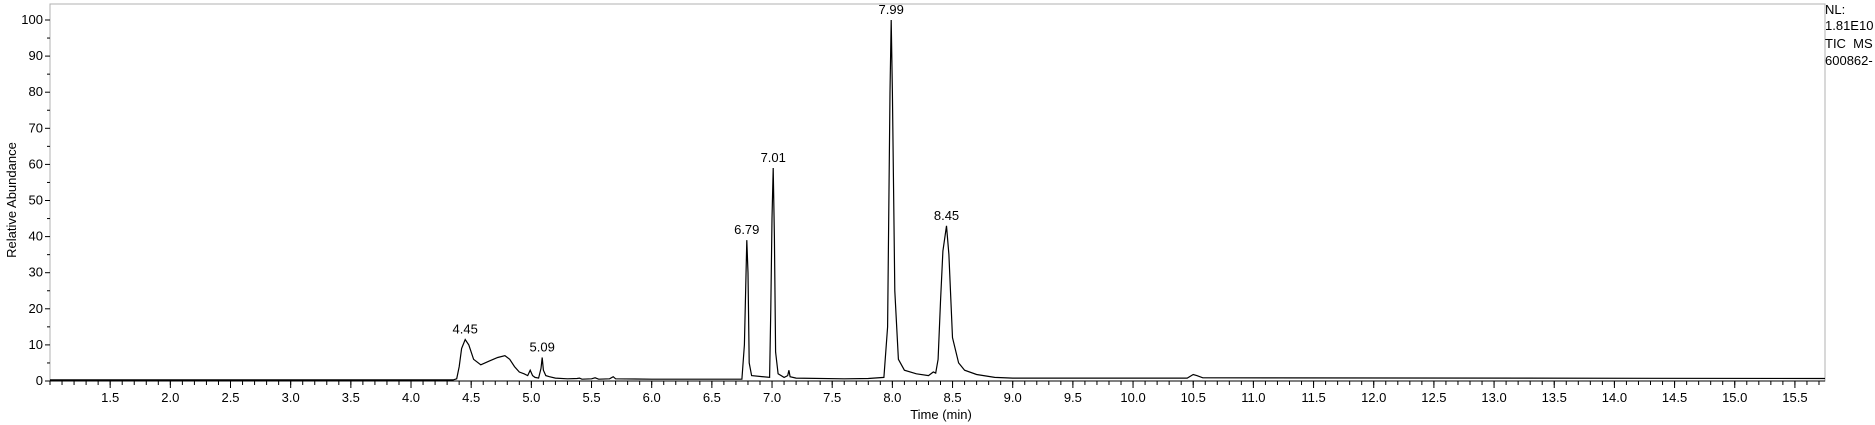 This screenshot has height=425, width=1875. I want to click on x-tick-label: 5.0, so click(531, 397).